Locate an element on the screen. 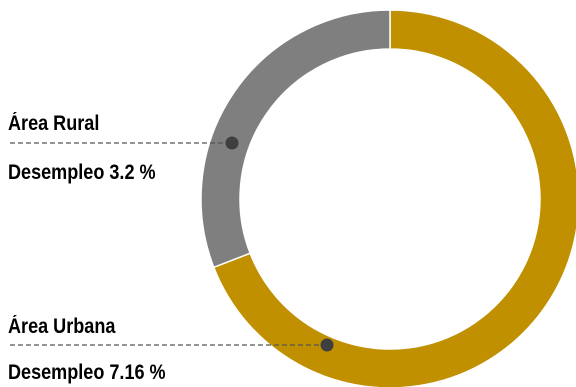  urban-area-label: Área Urbana is located at coordinates (62, 326).